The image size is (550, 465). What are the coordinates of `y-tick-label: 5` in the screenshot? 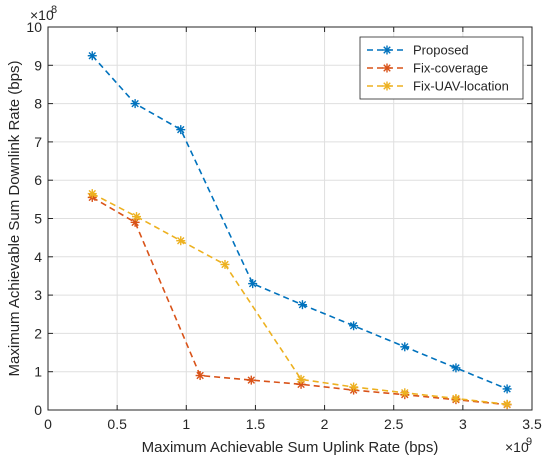 It's located at (38, 219).